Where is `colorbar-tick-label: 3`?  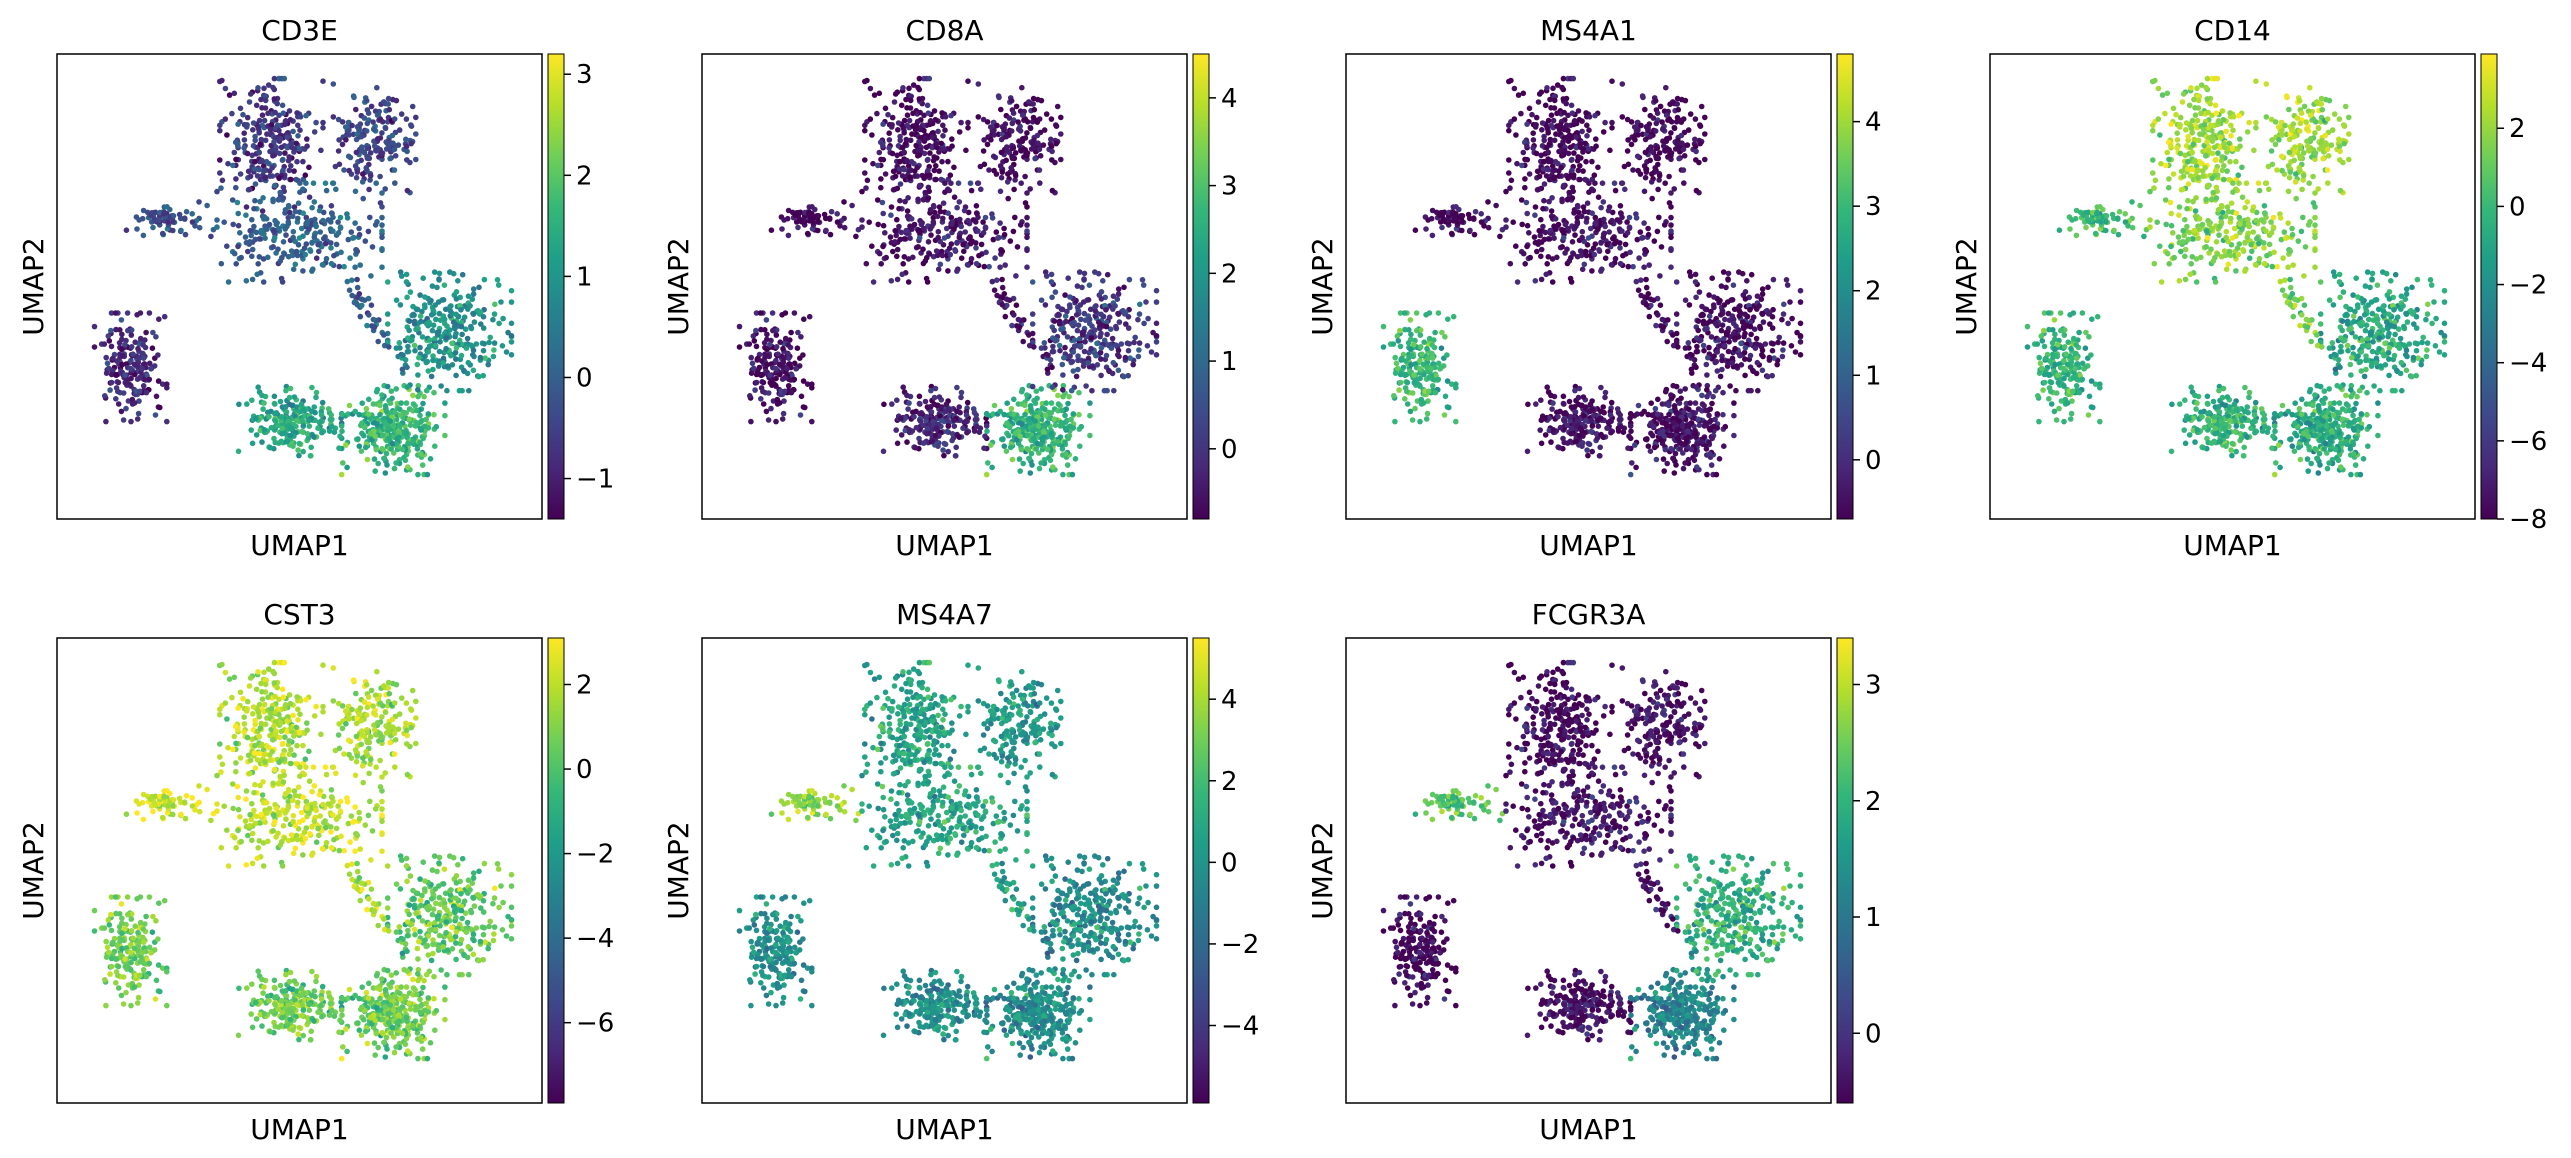 colorbar-tick-label: 3 is located at coordinates (584, 75).